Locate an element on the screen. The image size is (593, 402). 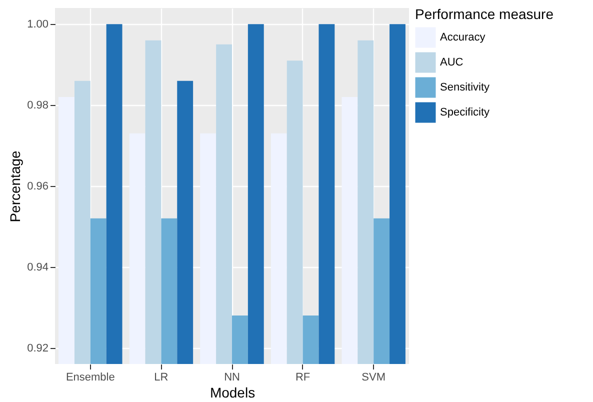
x-axis-title: Models is located at coordinates (233, 392).